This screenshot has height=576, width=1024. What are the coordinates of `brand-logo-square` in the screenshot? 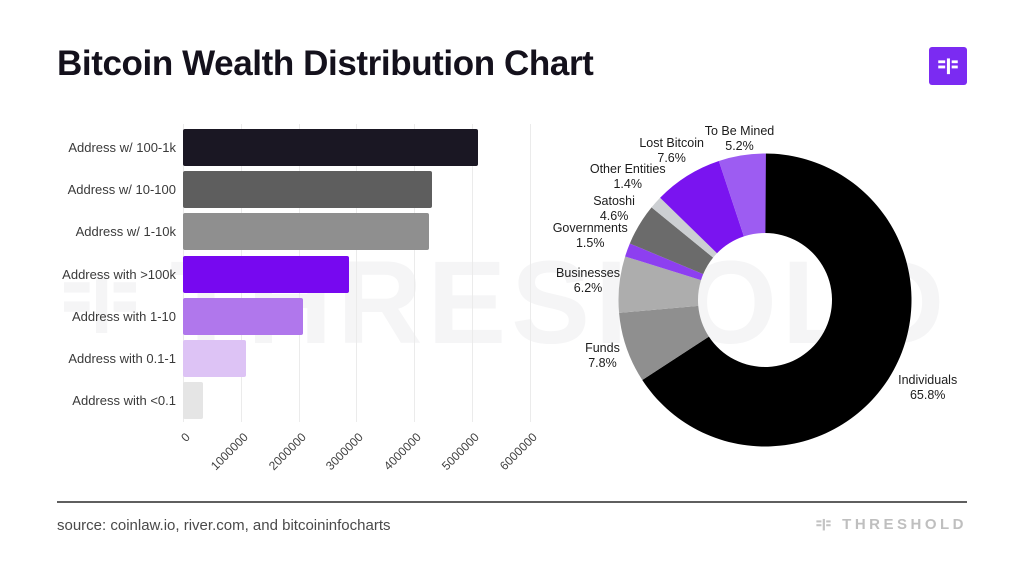 It's located at (948, 66).